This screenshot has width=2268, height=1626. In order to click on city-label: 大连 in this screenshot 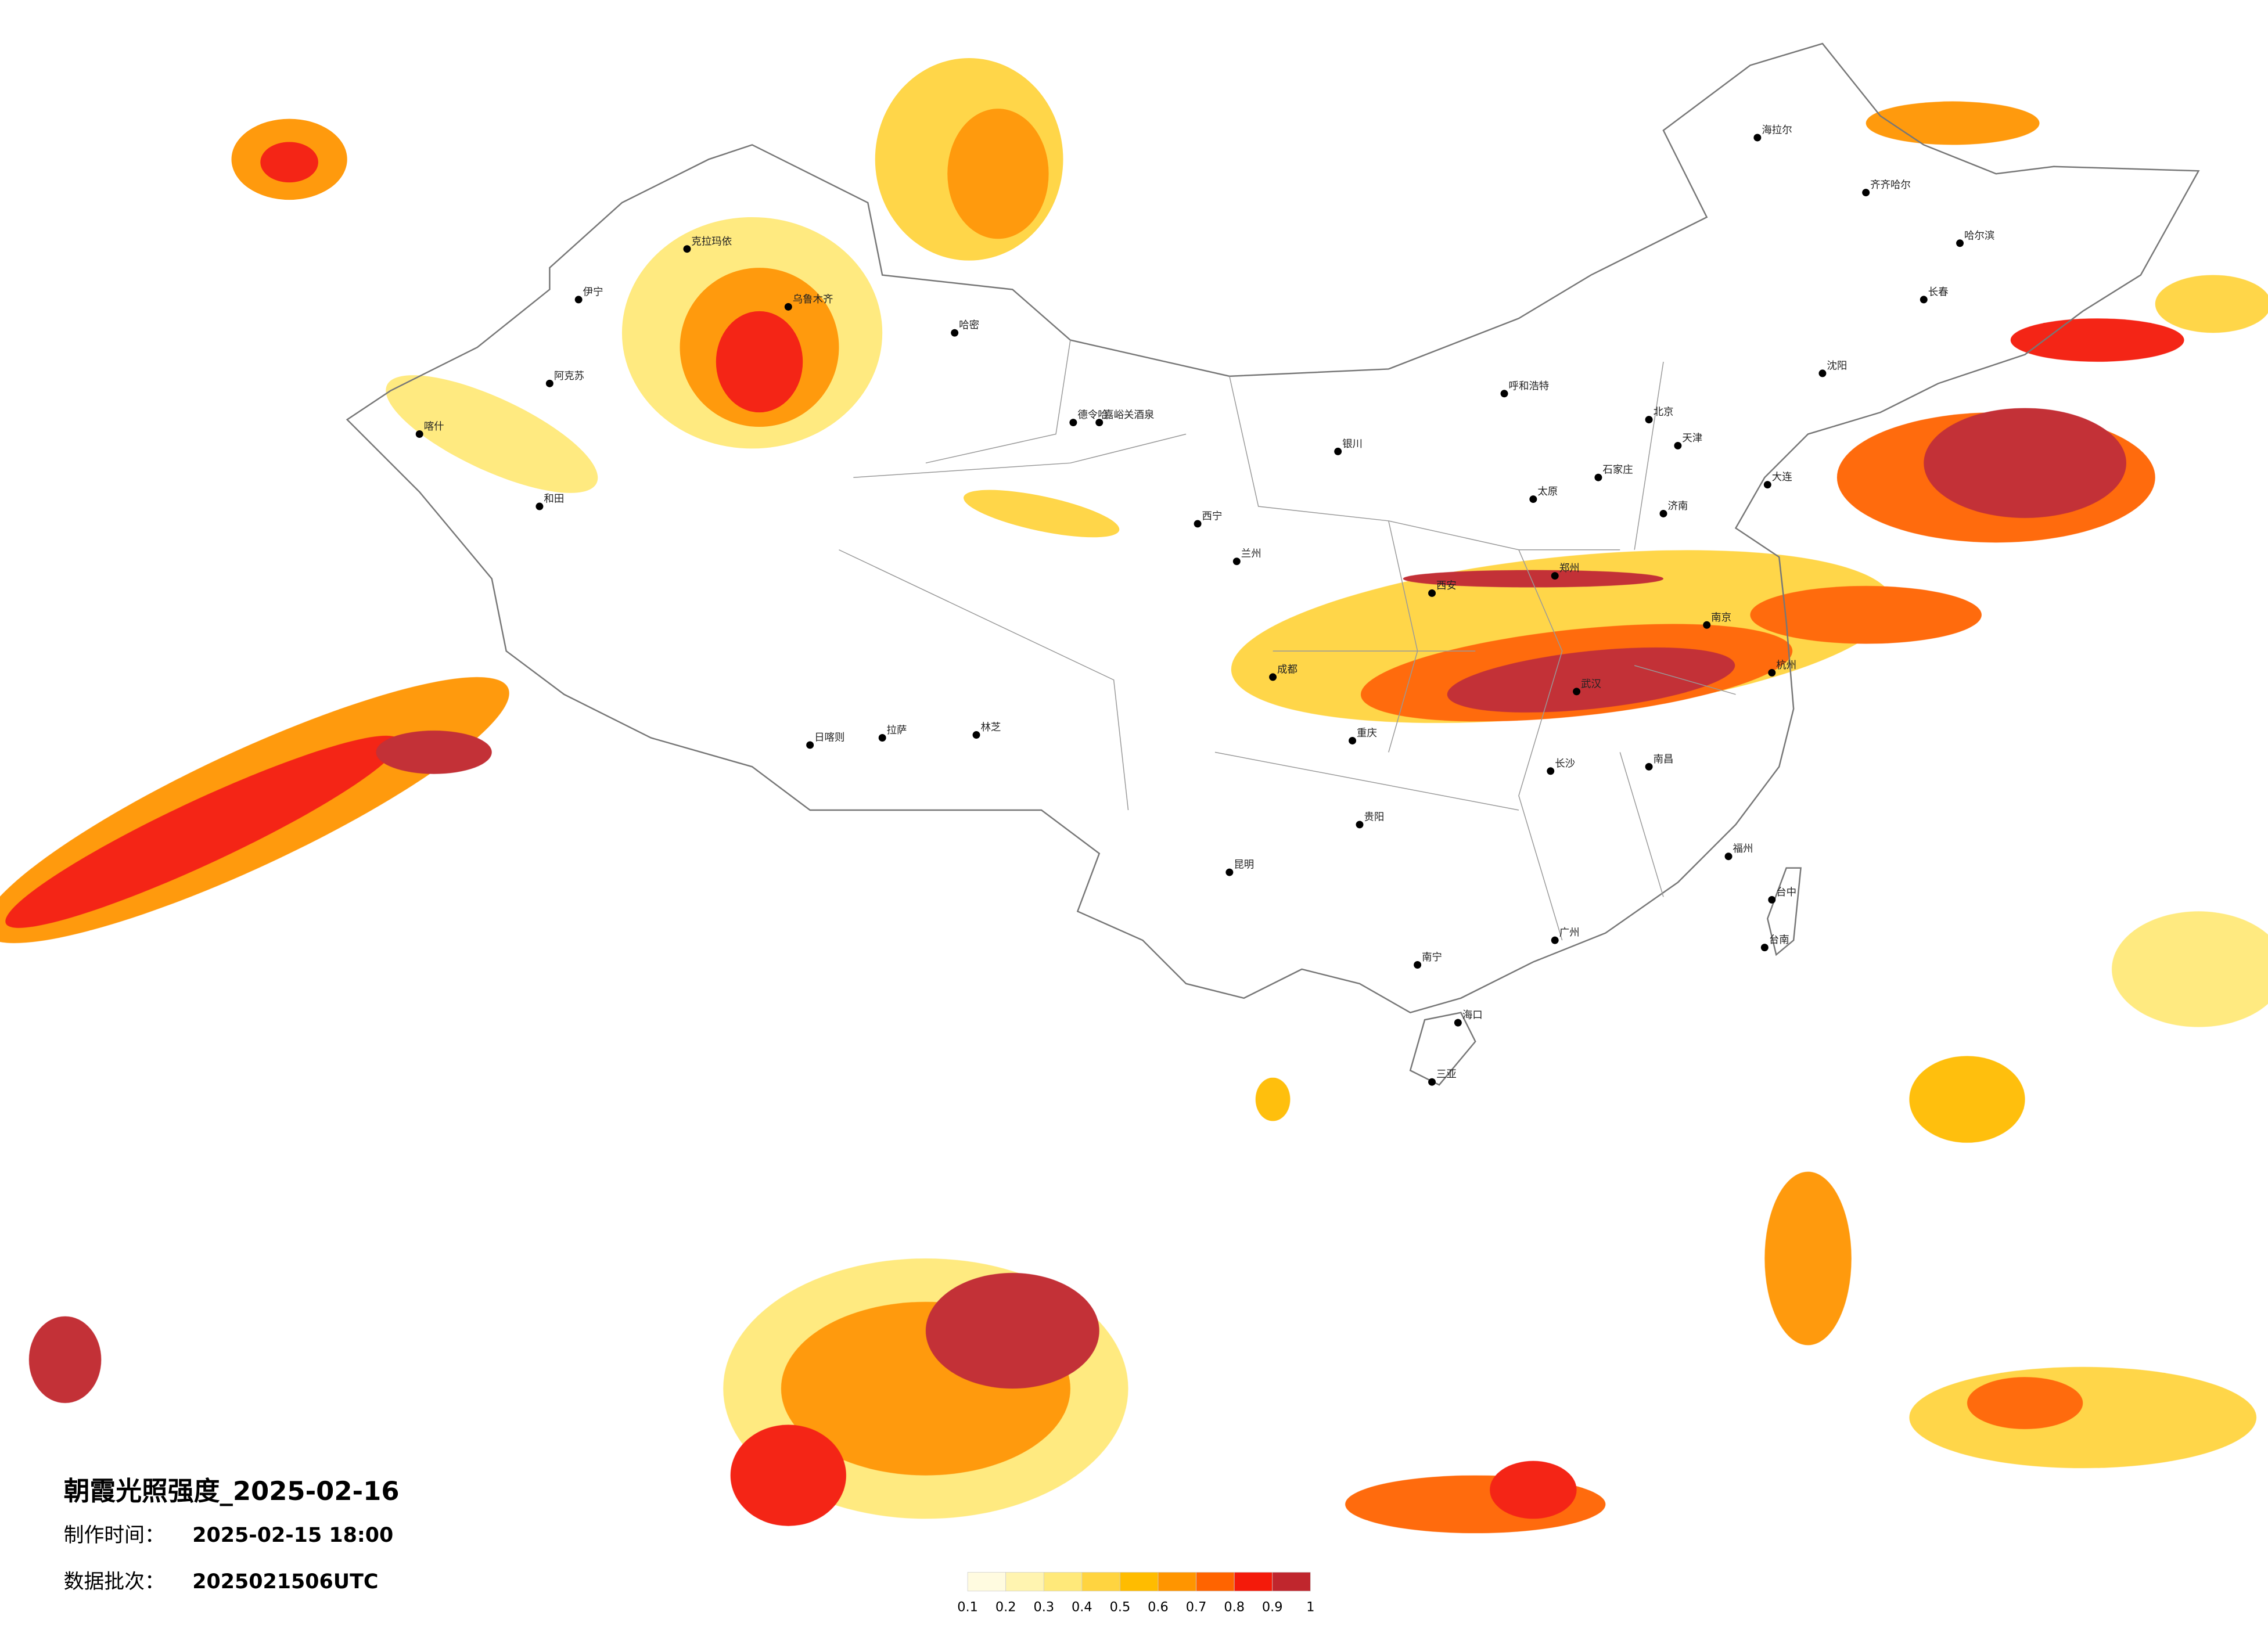, I will do `click(1782, 477)`.